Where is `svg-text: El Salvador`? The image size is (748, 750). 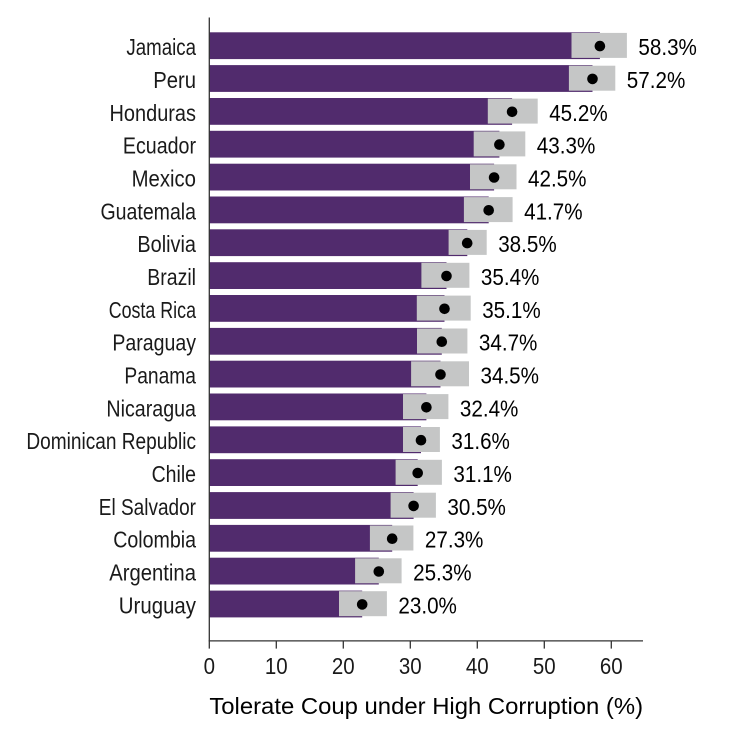
svg-text: El Salvador is located at coordinates (147, 507).